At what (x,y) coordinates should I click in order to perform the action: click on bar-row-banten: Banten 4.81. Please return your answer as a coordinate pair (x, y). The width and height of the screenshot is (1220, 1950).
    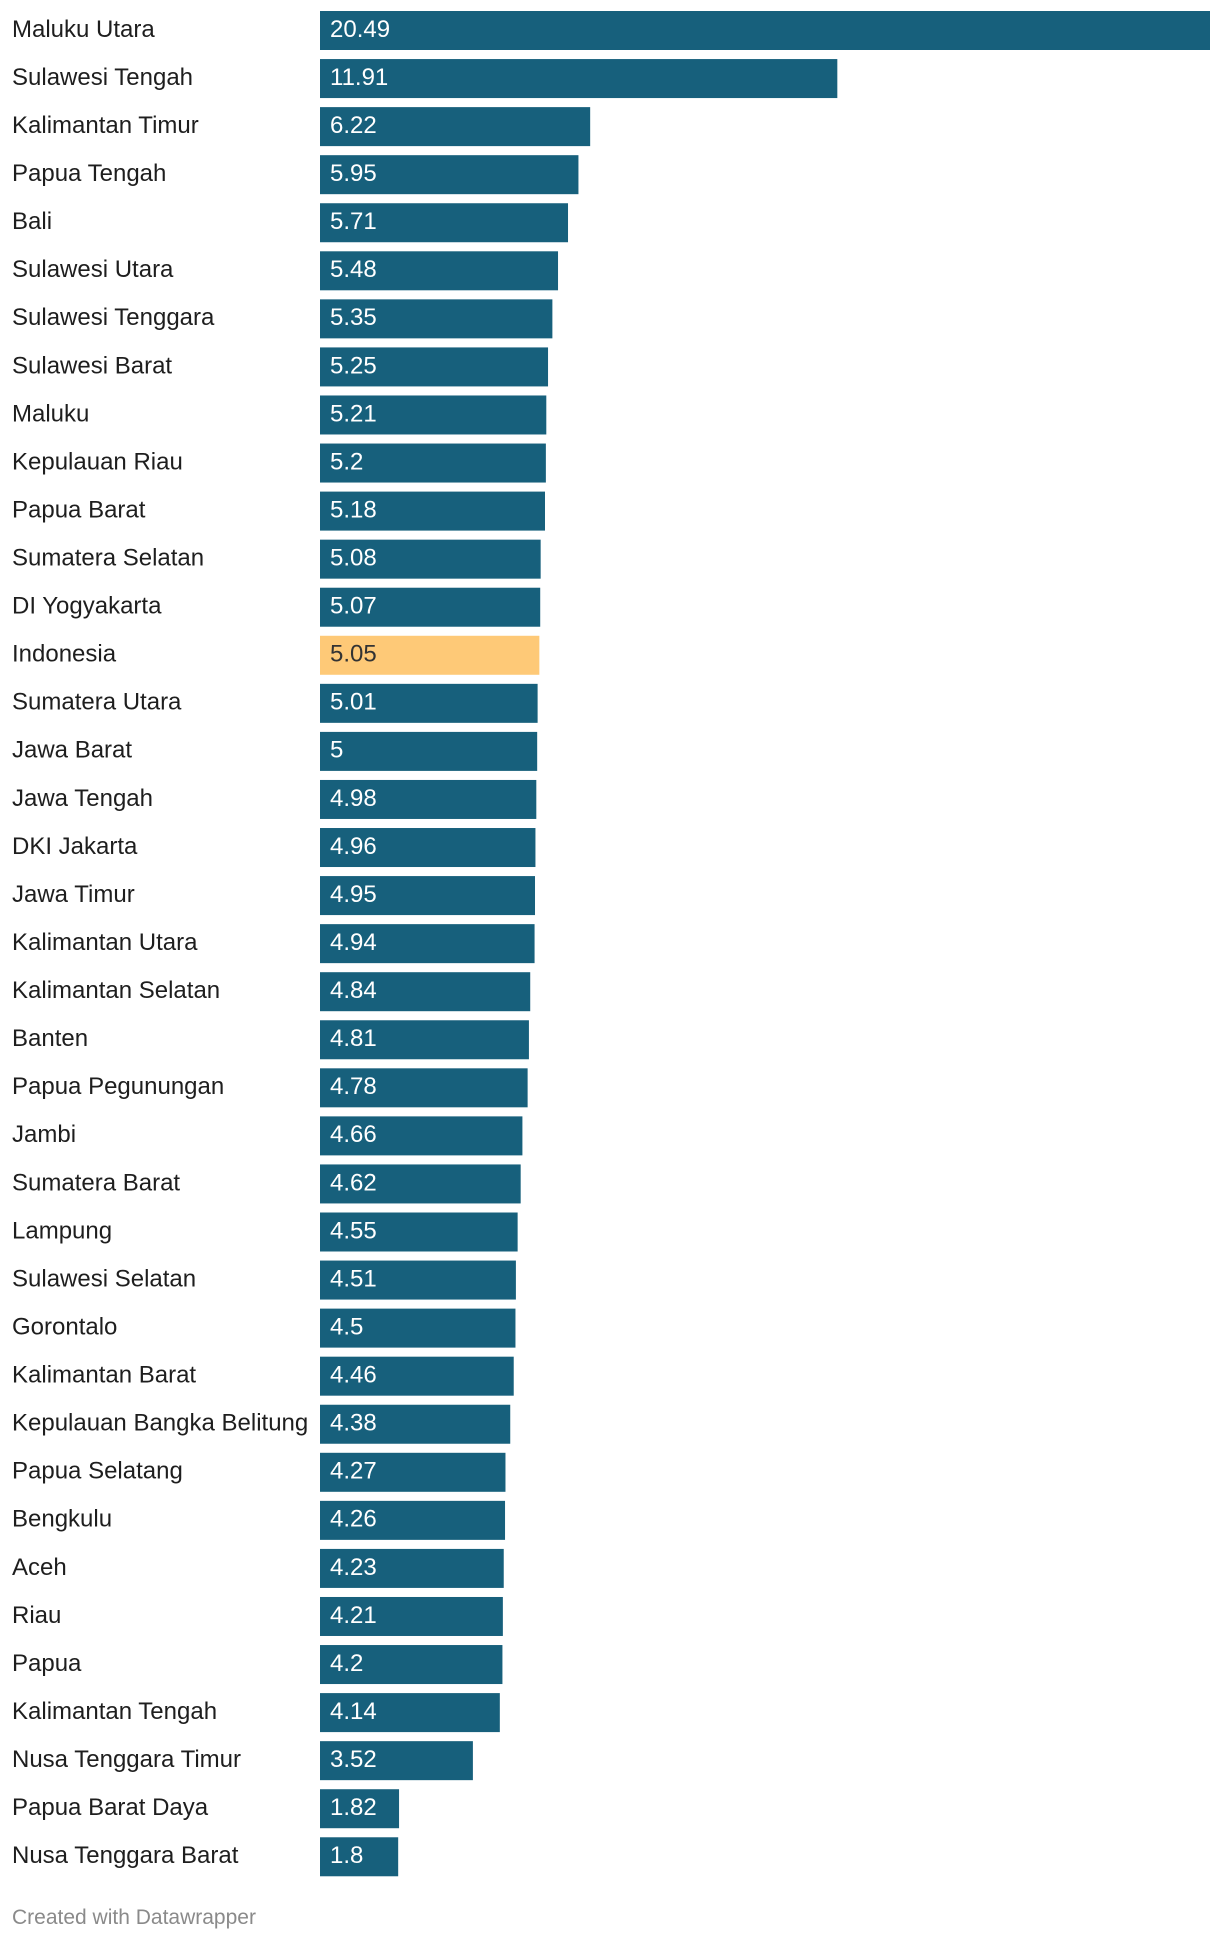
    Looking at the image, I should click on (270, 1040).